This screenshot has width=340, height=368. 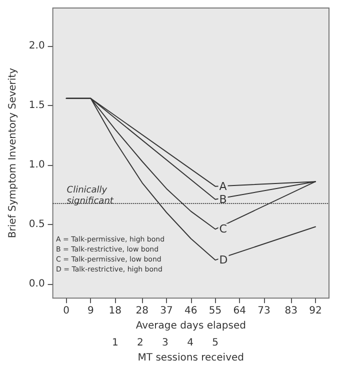 I want to click on y-tick-label: 2.0, so click(x=36, y=46).